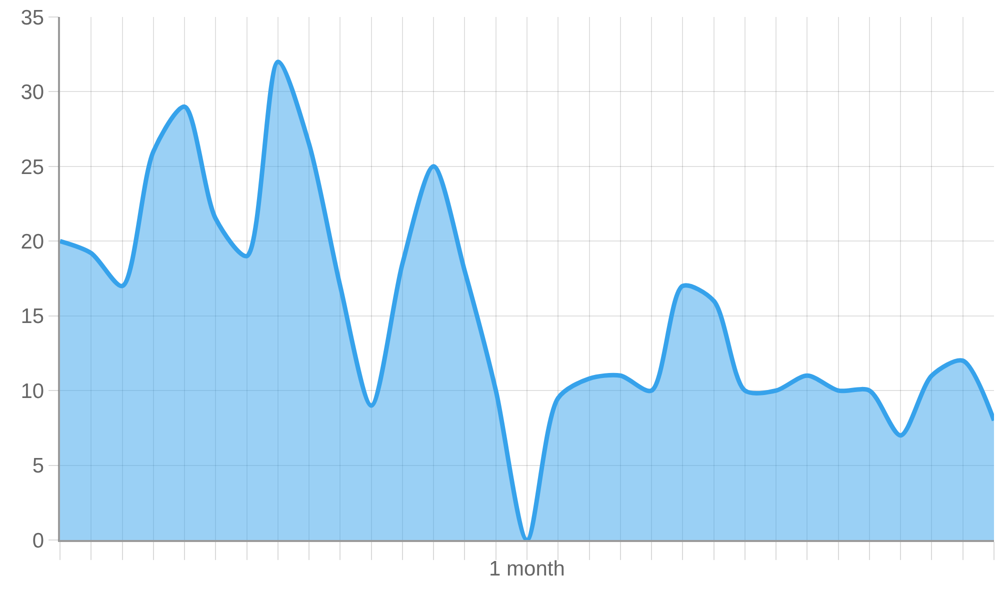 This screenshot has width=1000, height=600. Describe the element at coordinates (32, 316) in the screenshot. I see `y-tick-label: 15` at that location.